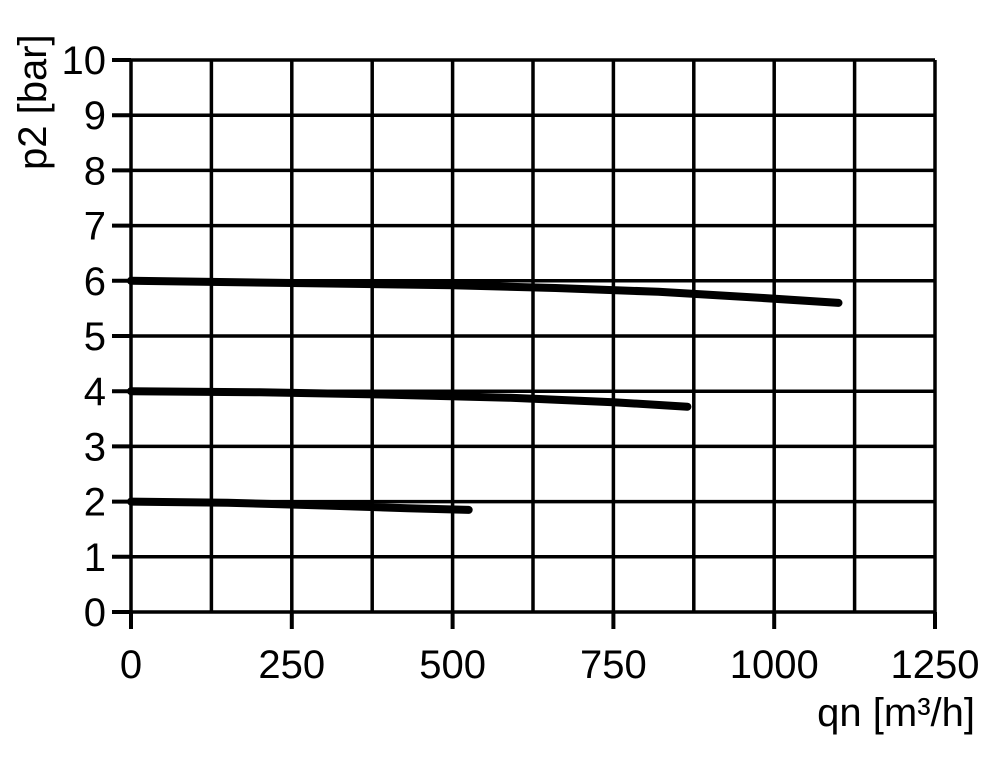 This screenshot has width=1000, height=764. I want to click on y-tick-label: 2, so click(95, 503).